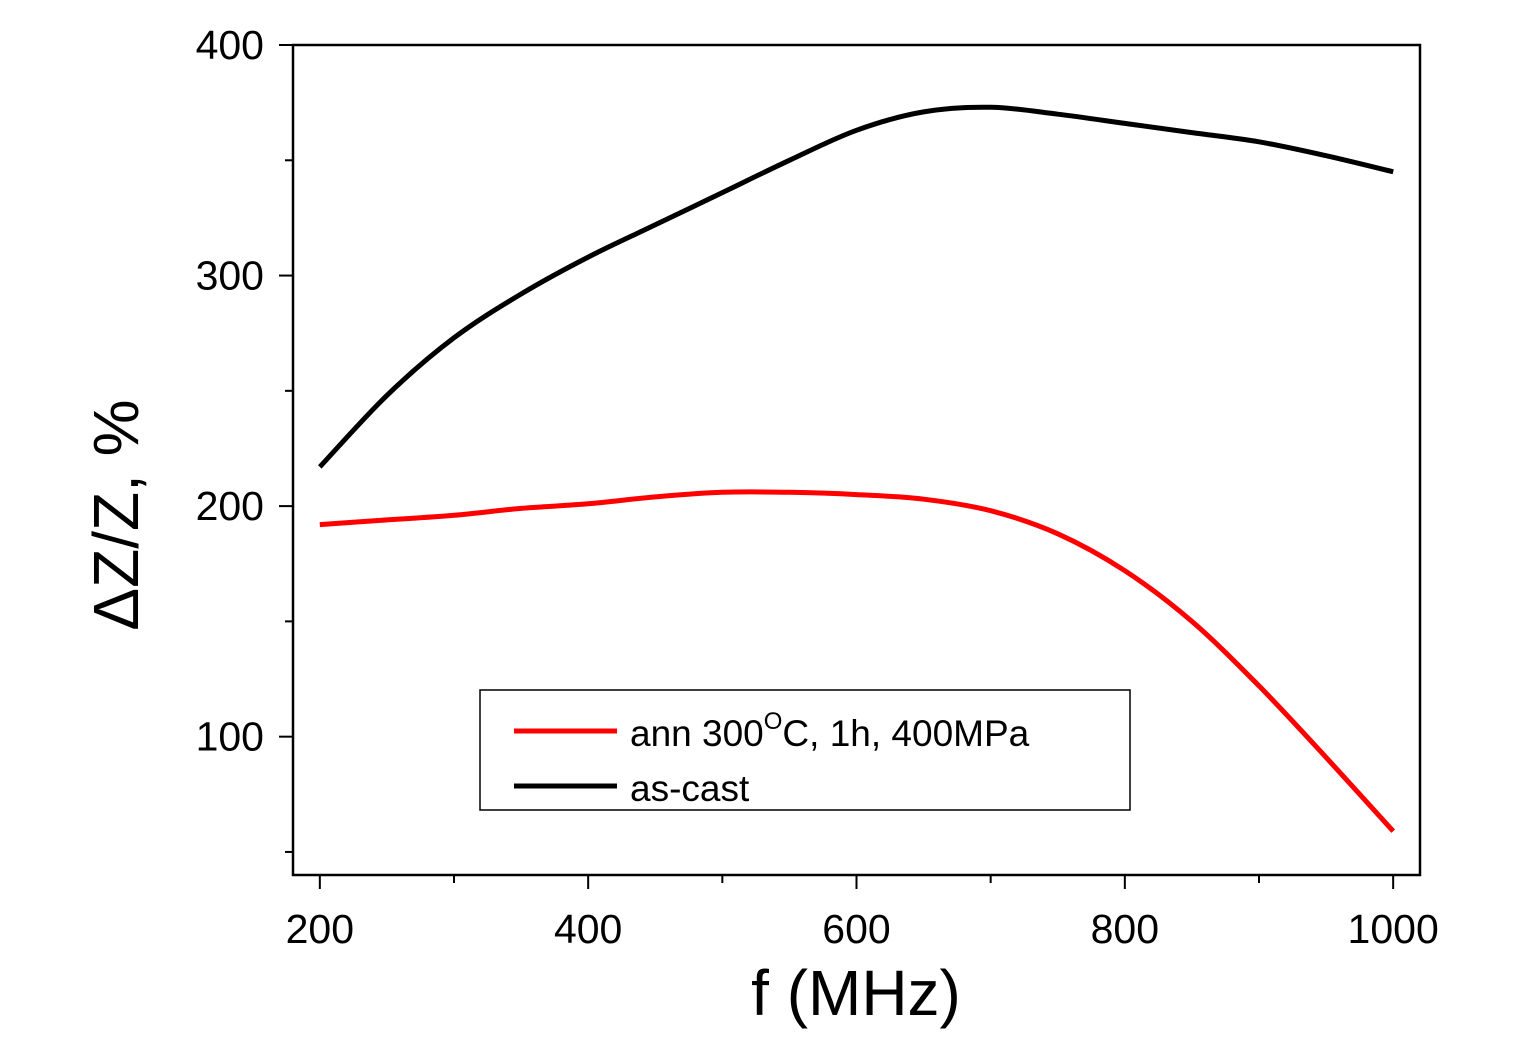 The image size is (1536, 1052). I want to click on y-tick-label-400: 400, so click(230, 45).